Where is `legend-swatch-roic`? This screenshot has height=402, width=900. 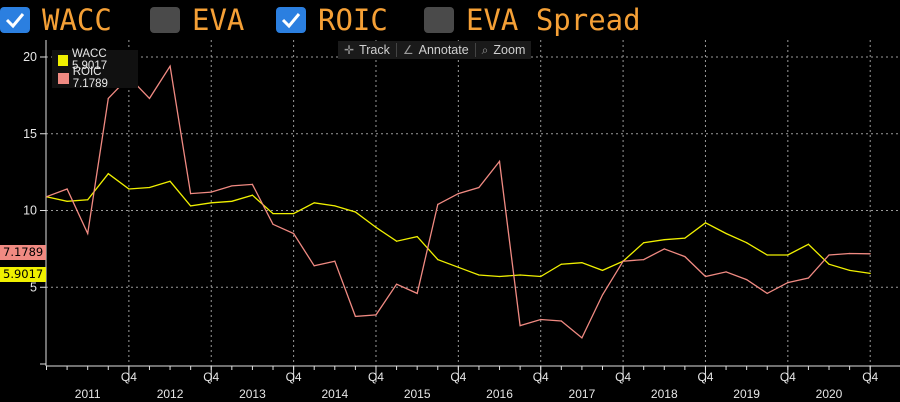 legend-swatch-roic is located at coordinates (63, 78).